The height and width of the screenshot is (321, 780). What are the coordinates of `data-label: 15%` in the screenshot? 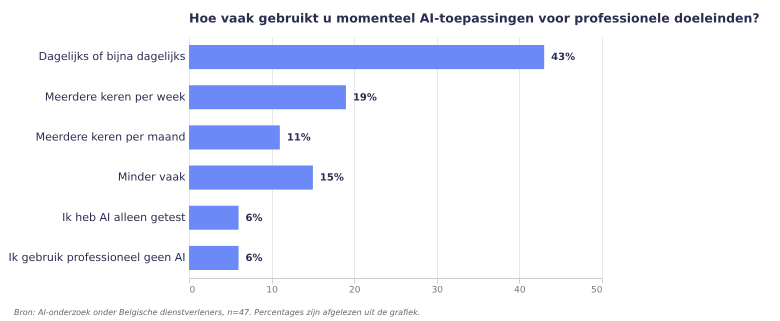 It's located at (332, 178).